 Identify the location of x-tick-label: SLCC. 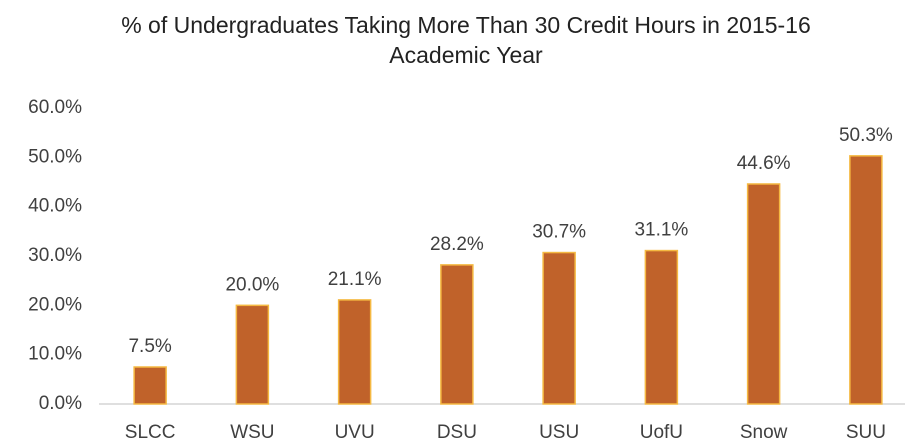
(150, 432).